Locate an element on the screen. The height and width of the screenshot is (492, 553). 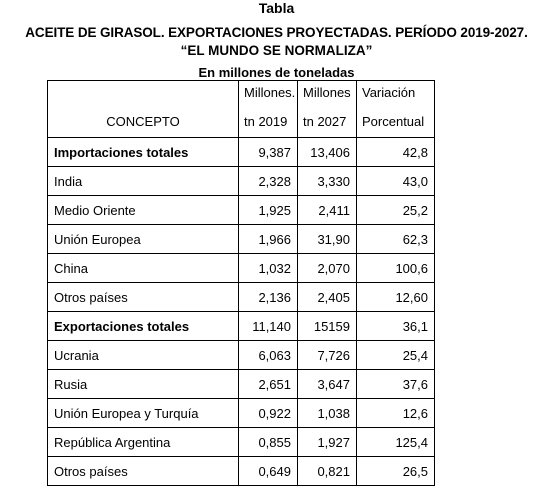
table-row: Unión Europea 1,966 31,90 62,3 is located at coordinates (241, 239).